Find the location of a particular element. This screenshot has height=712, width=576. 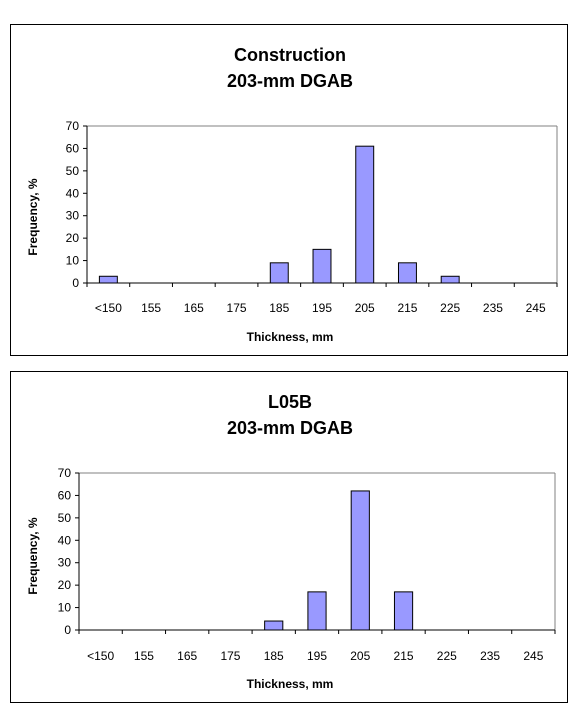

chart-title: Construction is located at coordinates (290, 55).